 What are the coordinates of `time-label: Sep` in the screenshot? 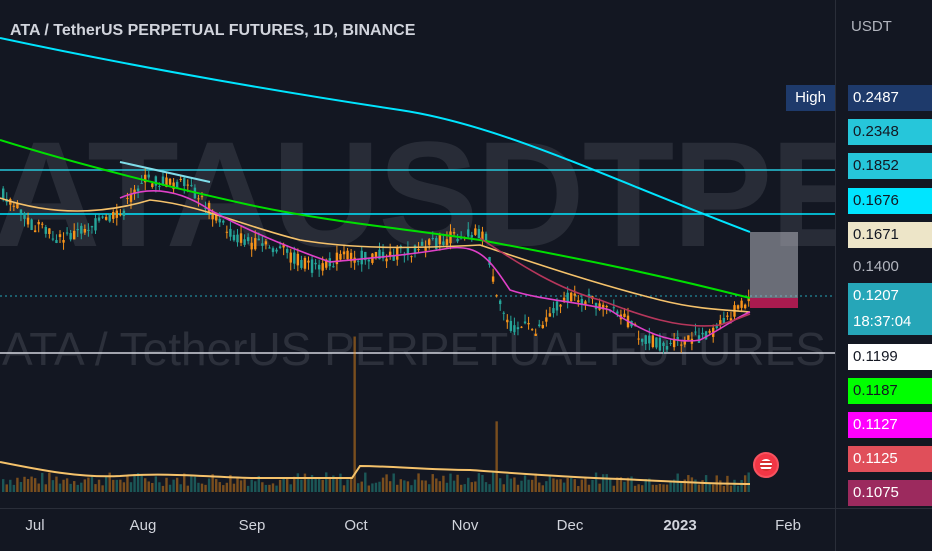 It's located at (252, 525).